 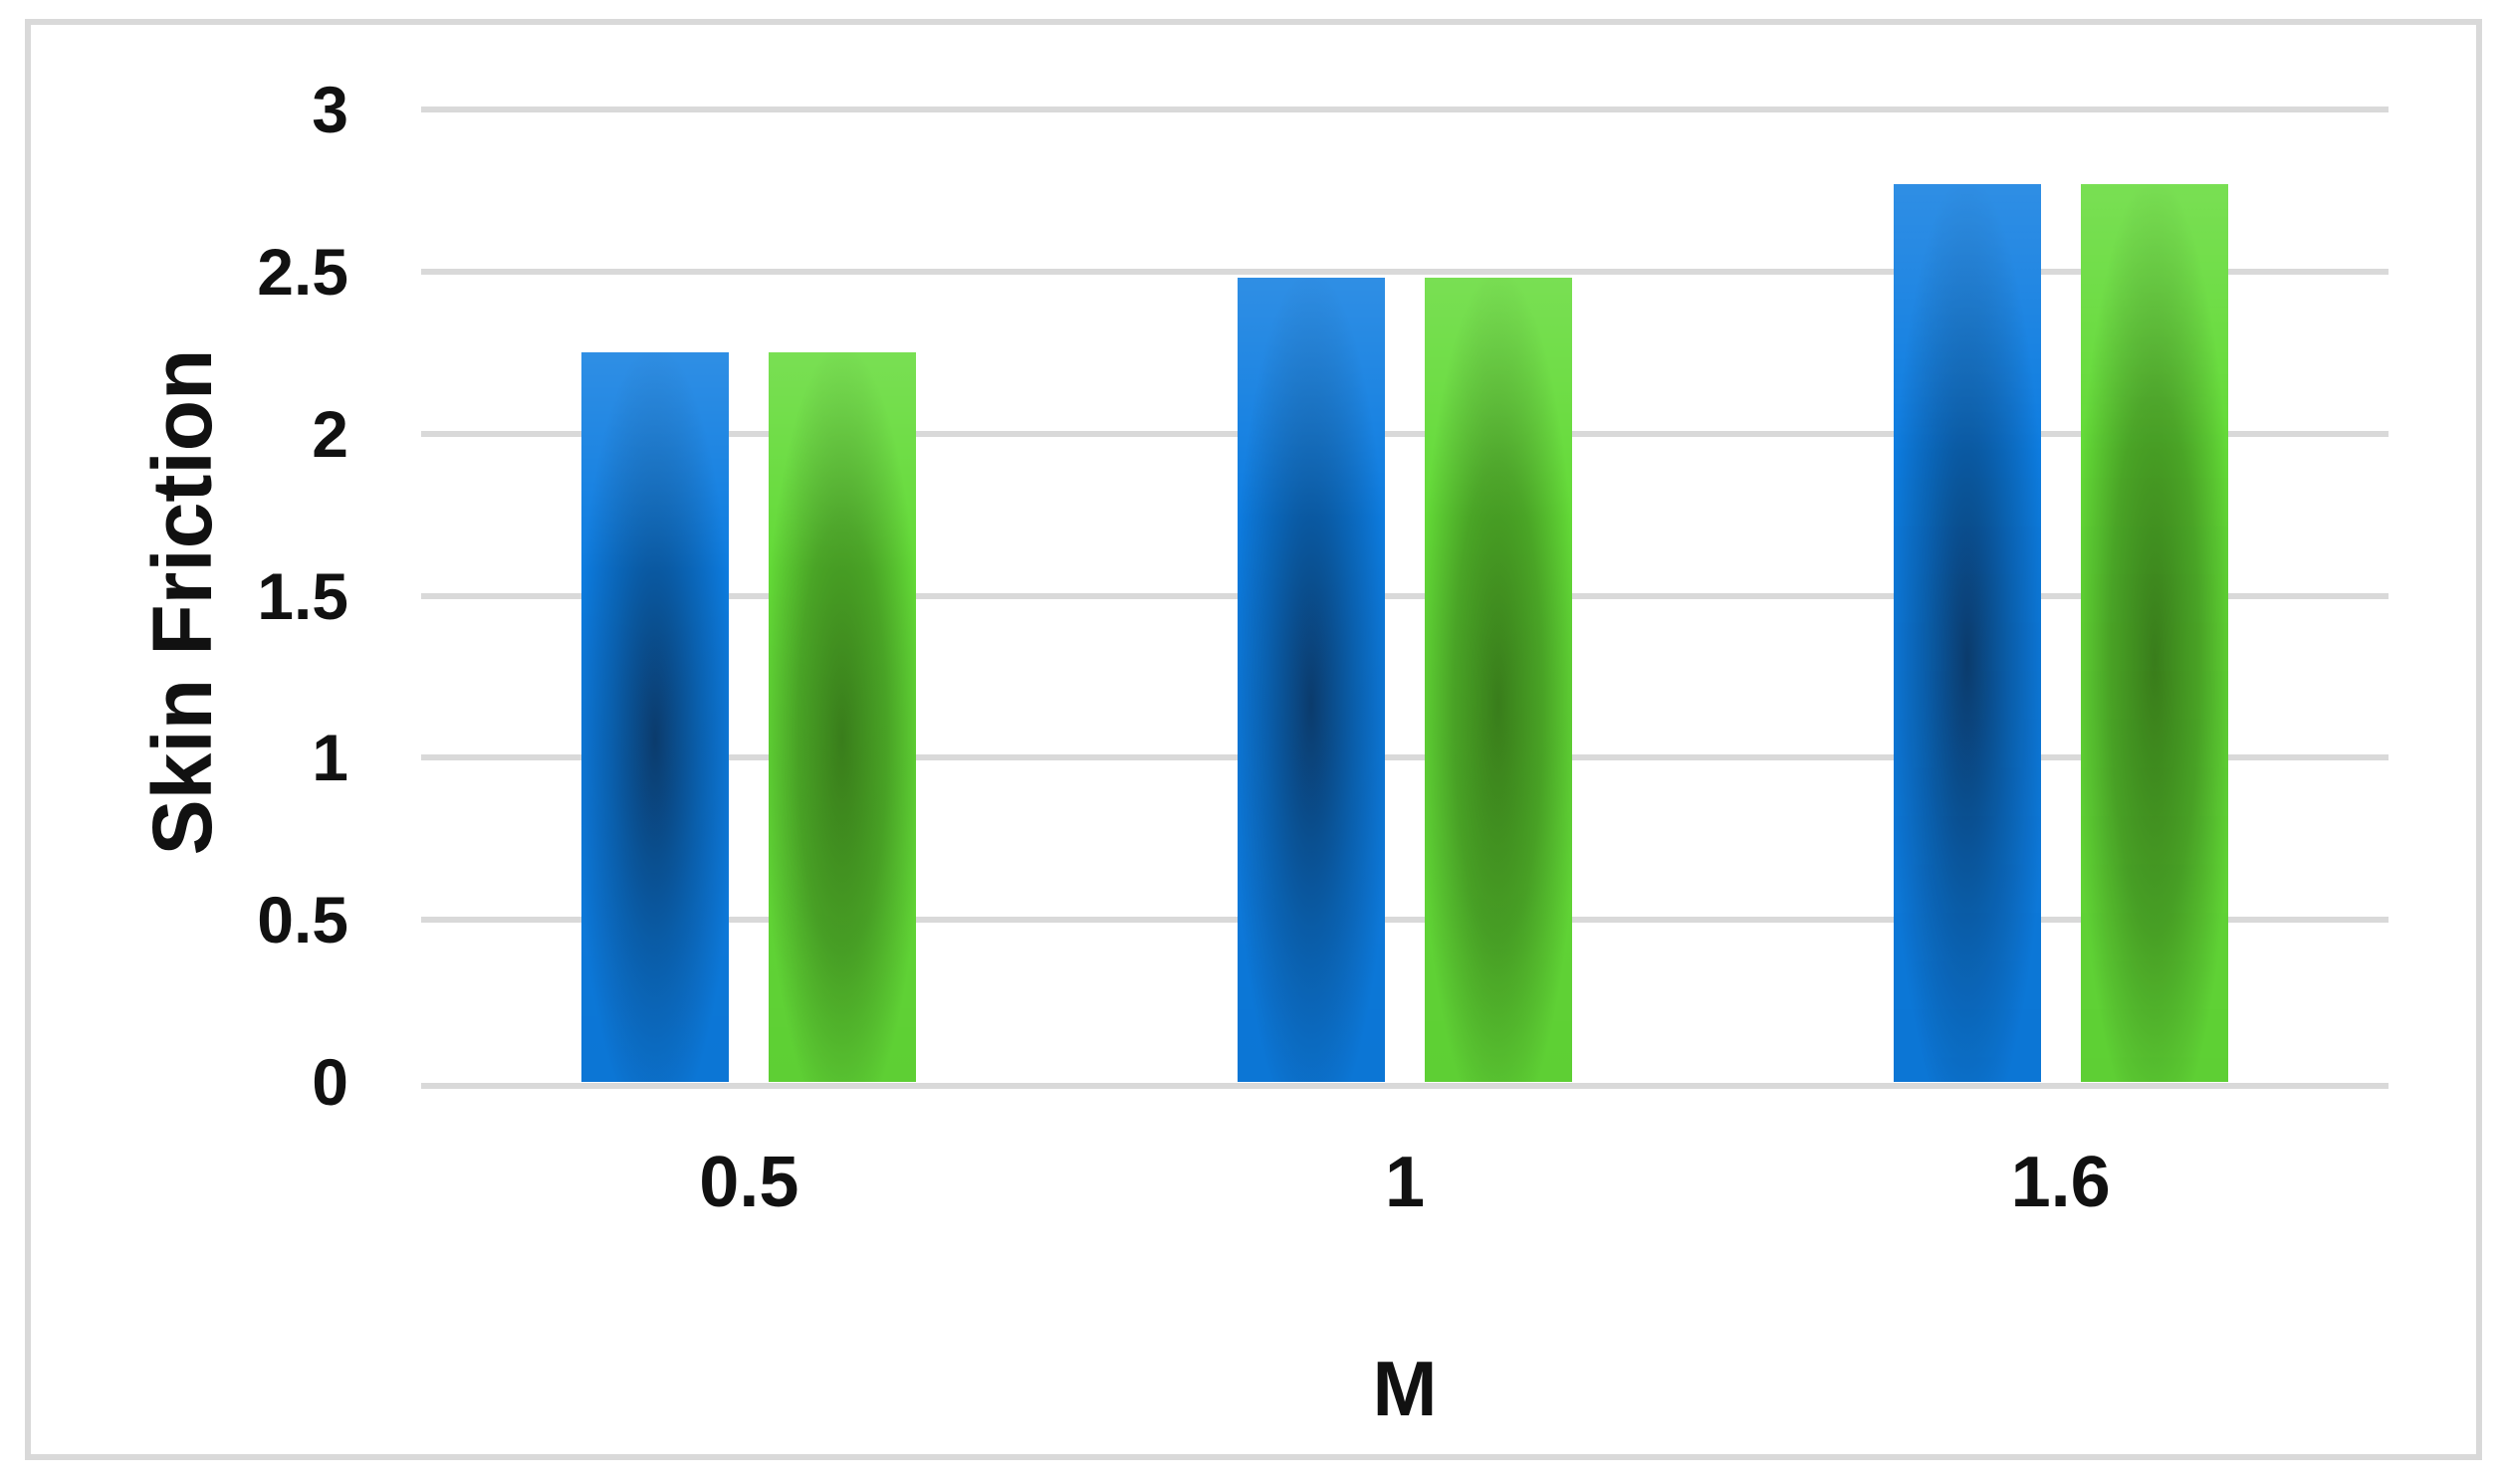 I want to click on x-axis-title: M, so click(x=1405, y=1388).